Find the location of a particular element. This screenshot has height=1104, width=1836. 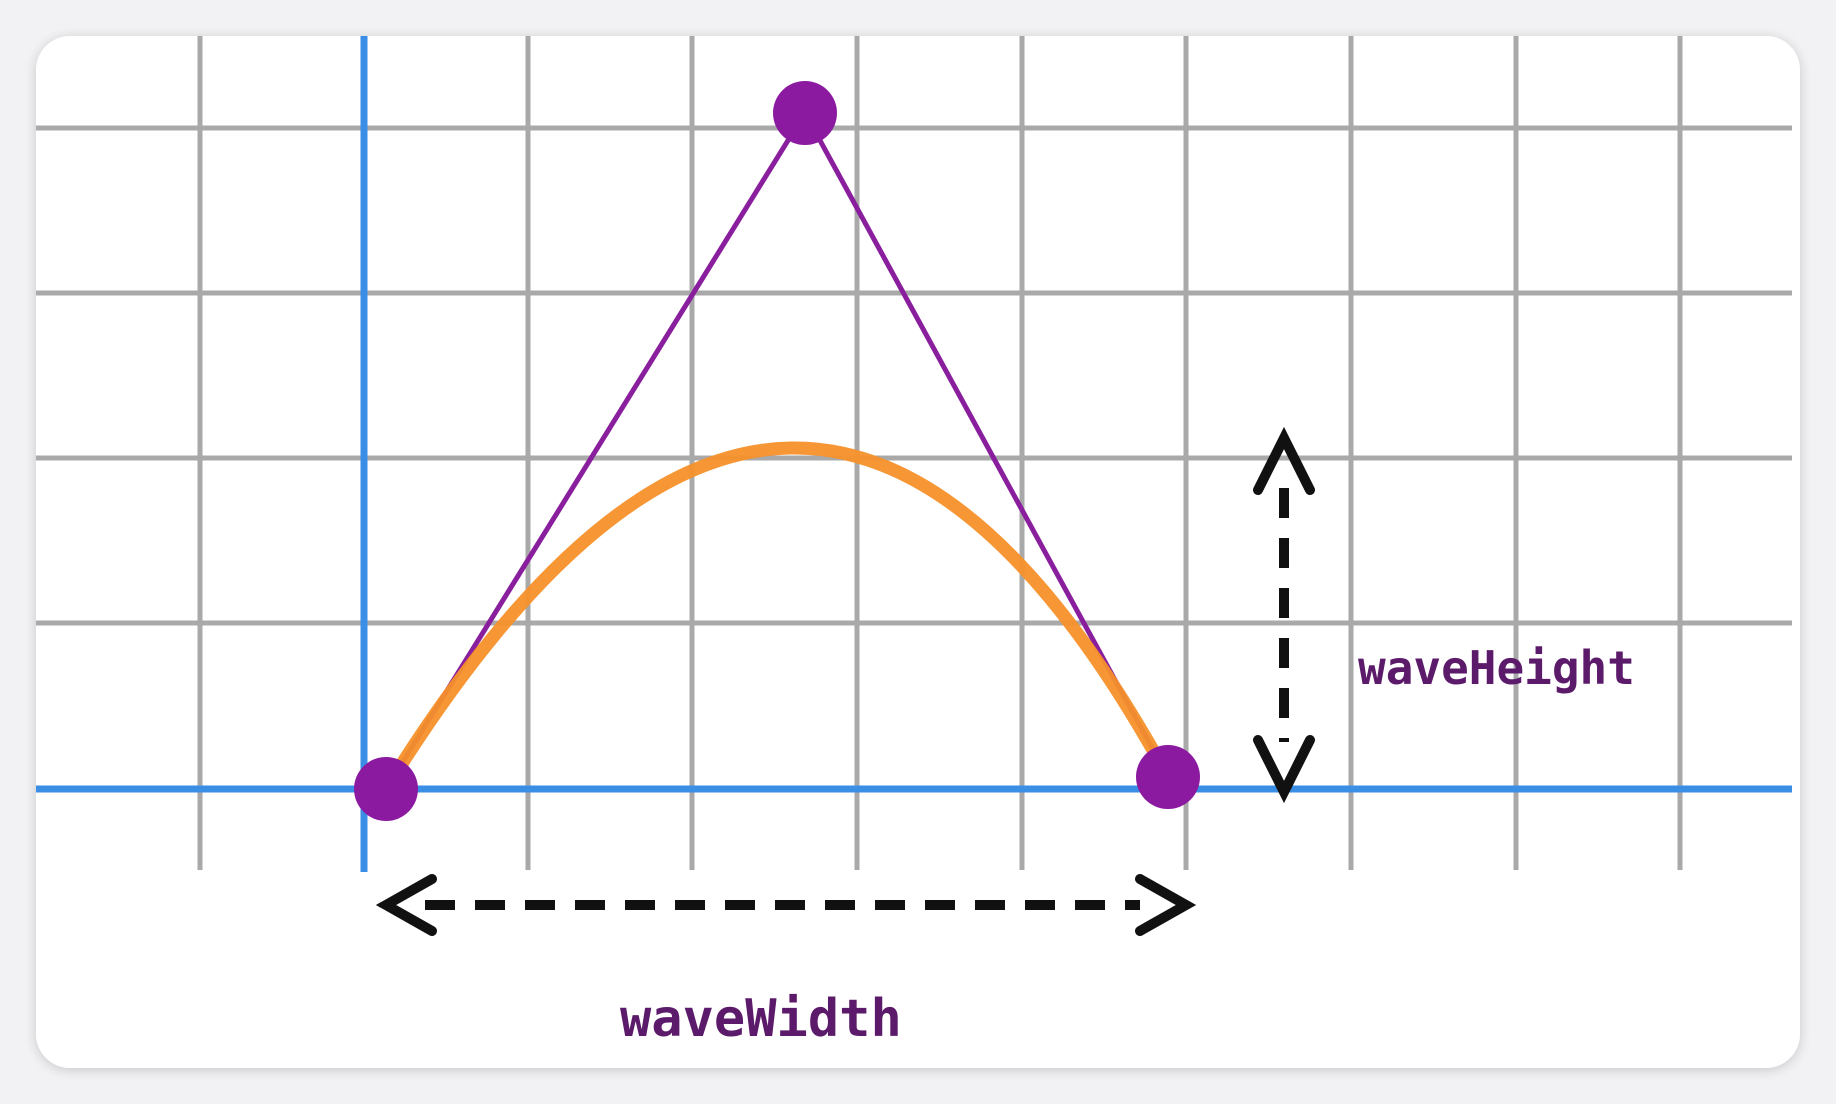

control-point-start is located at coordinates (386, 789).